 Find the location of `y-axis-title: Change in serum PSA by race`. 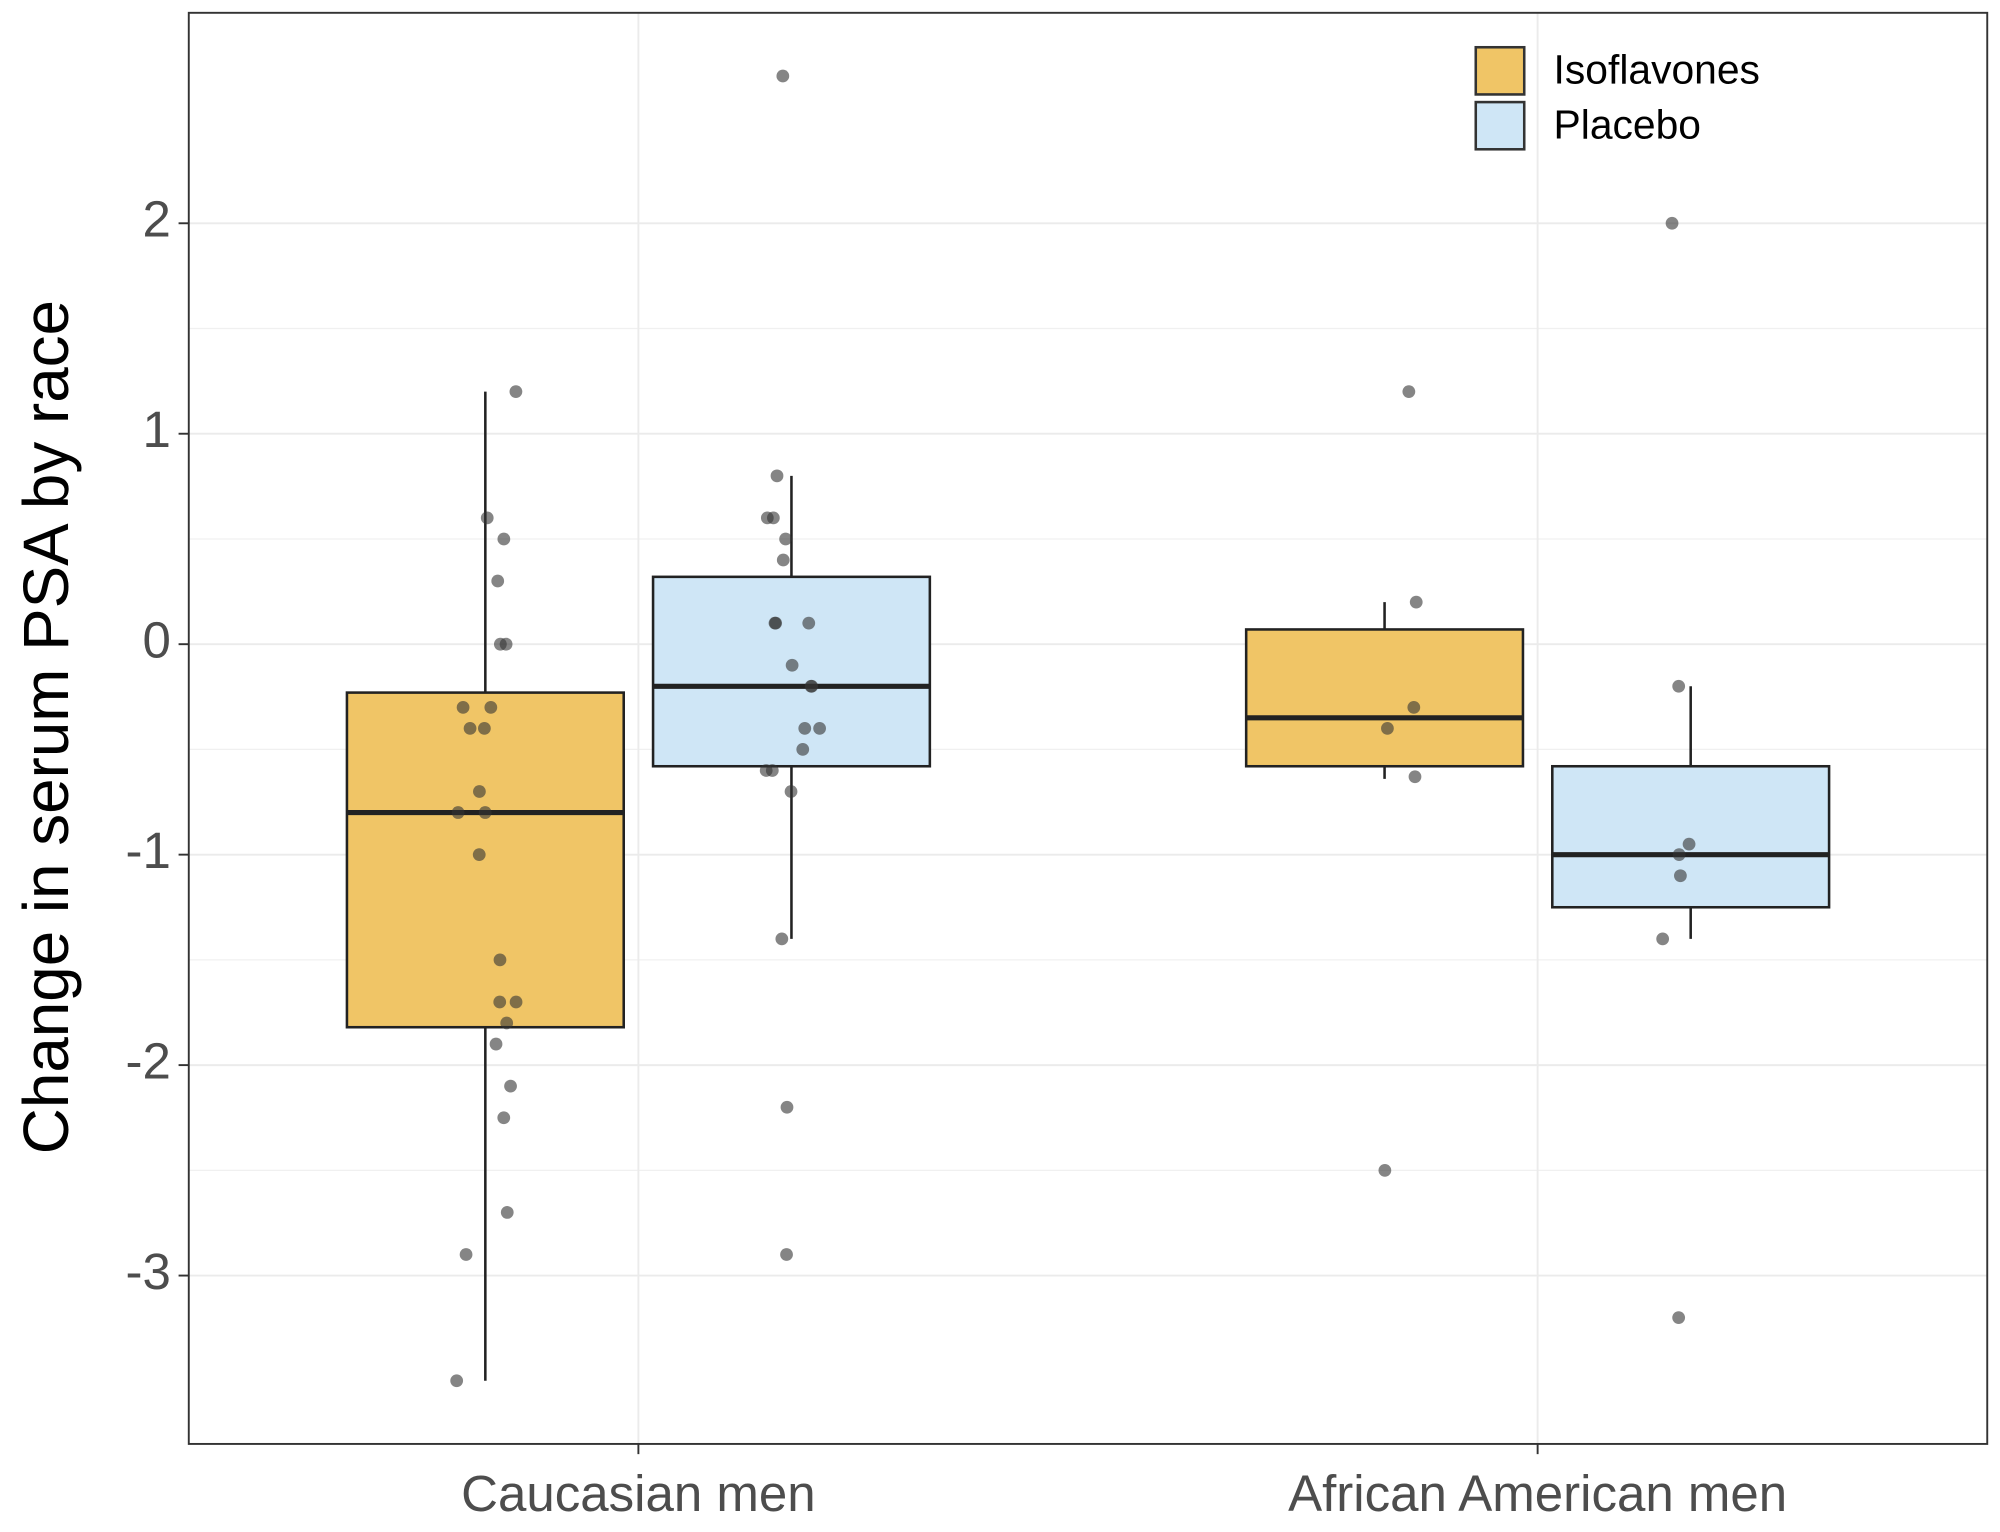

y-axis-title: Change in serum PSA by race is located at coordinates (46, 727).